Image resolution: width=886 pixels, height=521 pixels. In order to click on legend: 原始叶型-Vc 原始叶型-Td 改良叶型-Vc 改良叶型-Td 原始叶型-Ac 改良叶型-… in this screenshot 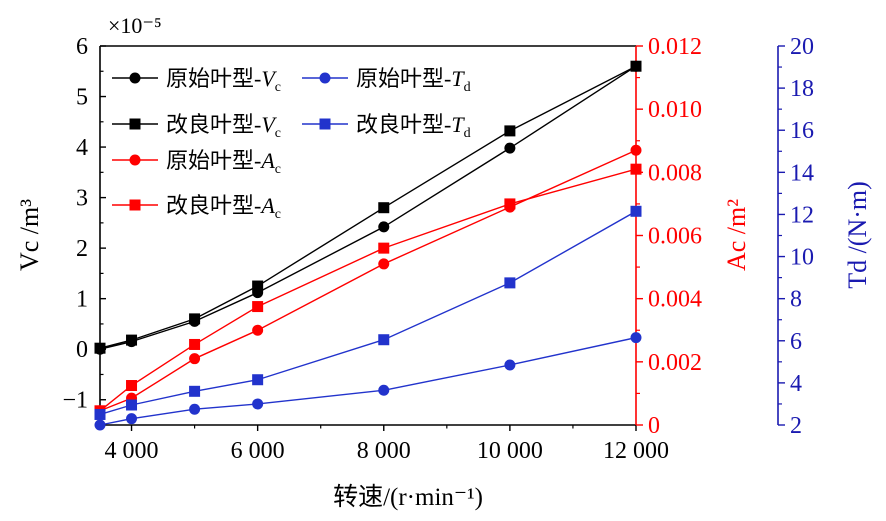, I will do `click(291, 144)`.